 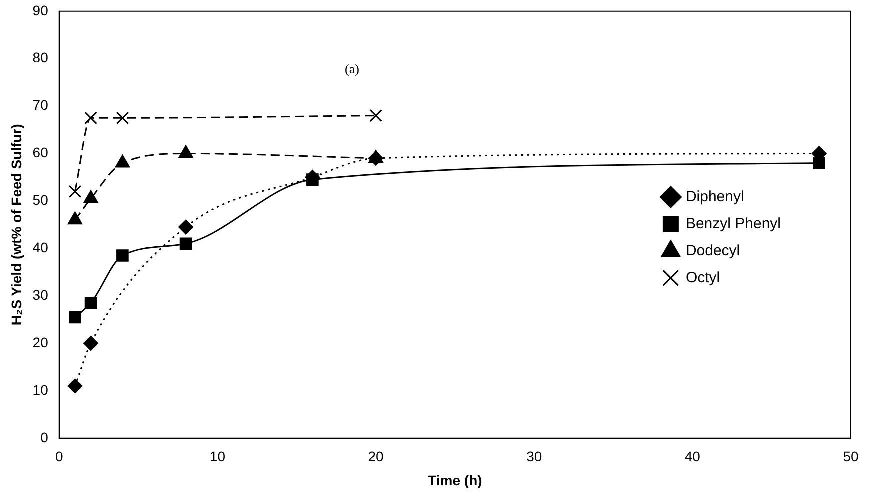 What do you see at coordinates (40, 200) in the screenshot?
I see `y-tick-label: 50` at bounding box center [40, 200].